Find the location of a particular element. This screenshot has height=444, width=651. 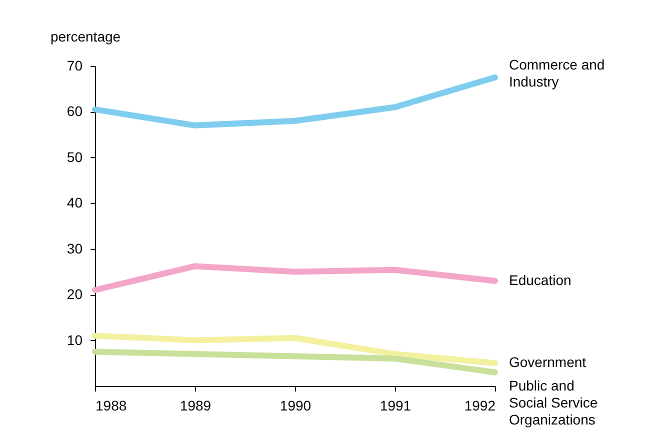

y-tick-label: 20 is located at coordinates (74, 294).